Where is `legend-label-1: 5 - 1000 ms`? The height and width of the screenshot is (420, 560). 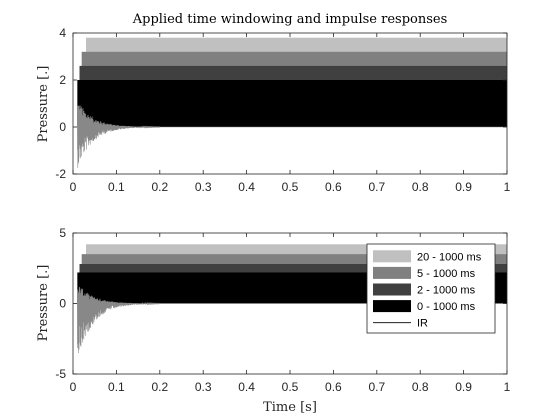 legend-label-1: 5 - 1000 ms is located at coordinates (446, 274).